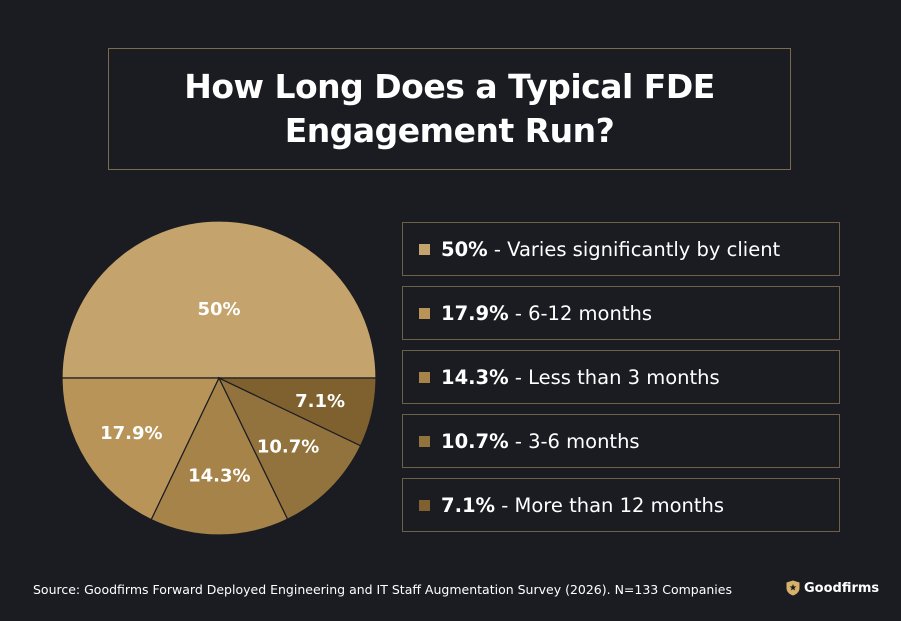  What do you see at coordinates (610, 505) in the screenshot?
I see `legend-label: - More than 12 months` at bounding box center [610, 505].